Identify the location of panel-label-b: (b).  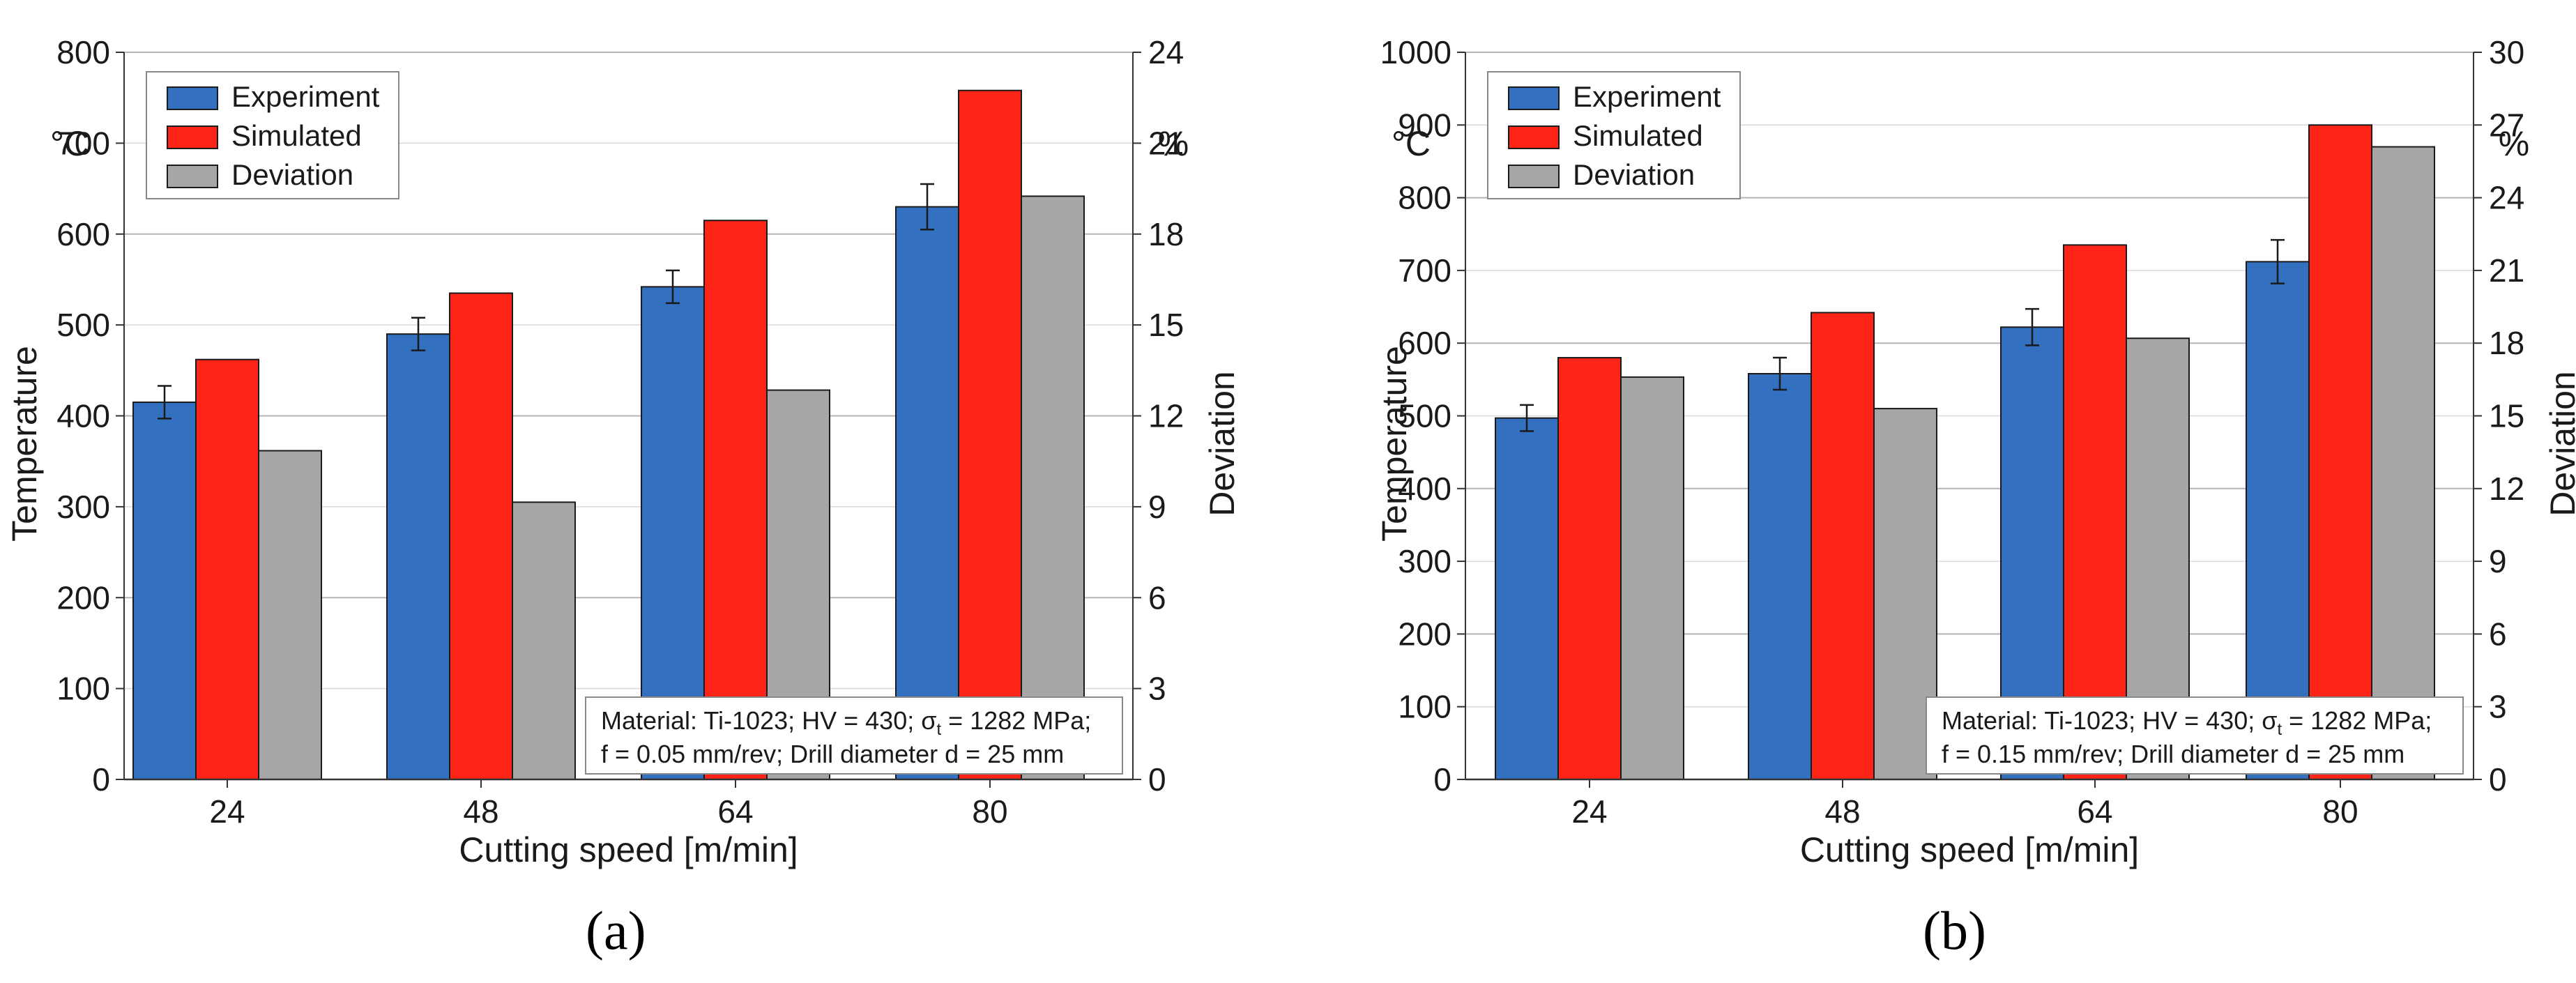
(1954, 930).